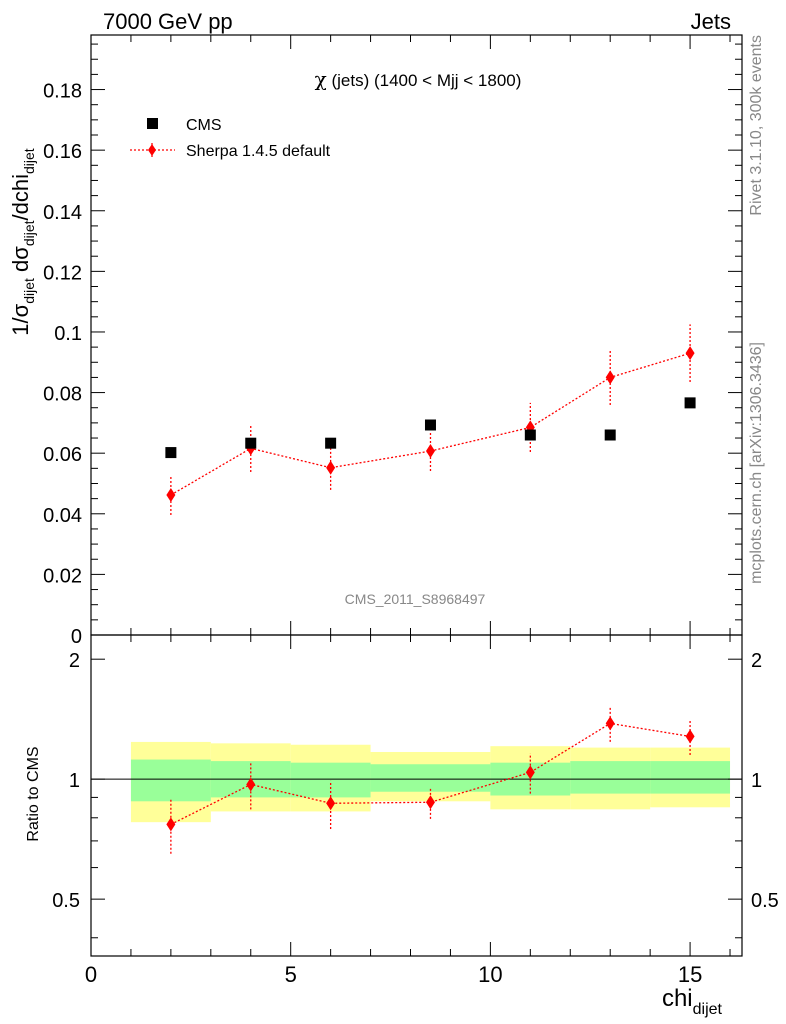 The image size is (786, 1024). Describe the element at coordinates (692, 1001) in the screenshot. I see `x-axis-label: chidijet` at that location.